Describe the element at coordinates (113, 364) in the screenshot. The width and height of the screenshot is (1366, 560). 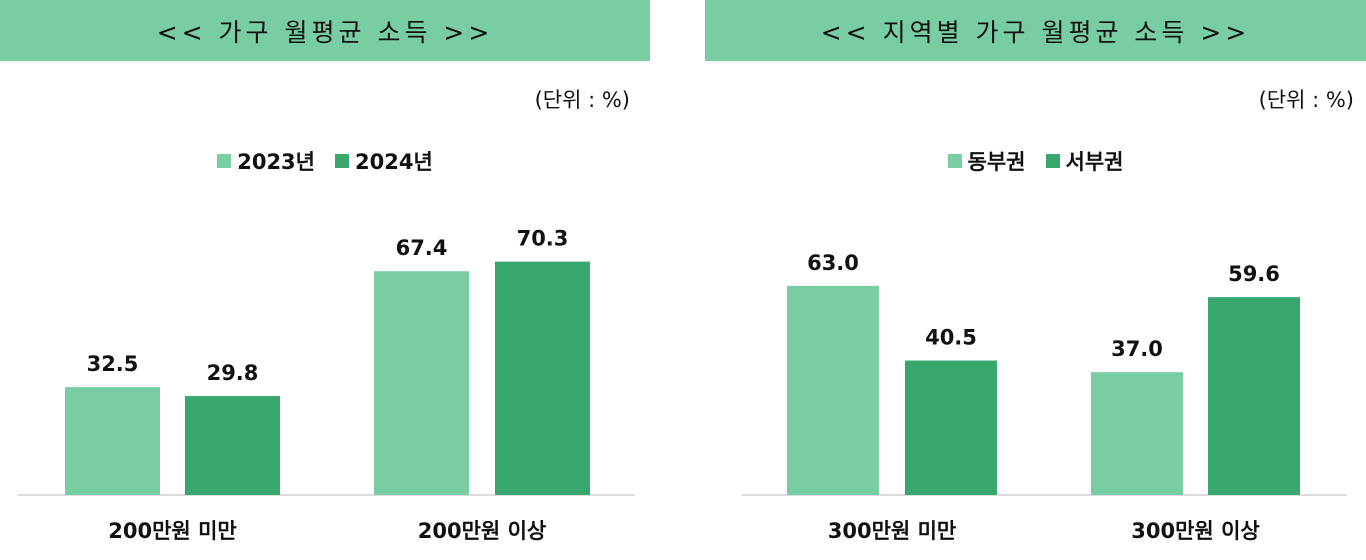
I see `data-label: 32.5` at that location.